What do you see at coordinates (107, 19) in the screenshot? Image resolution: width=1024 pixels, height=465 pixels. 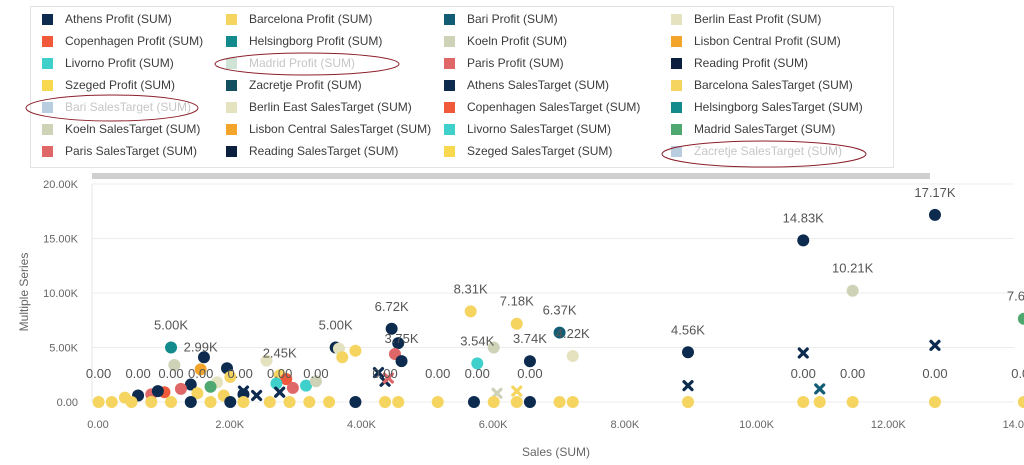 I see `legend-item: Athens Profit (SUM)` at bounding box center [107, 19].